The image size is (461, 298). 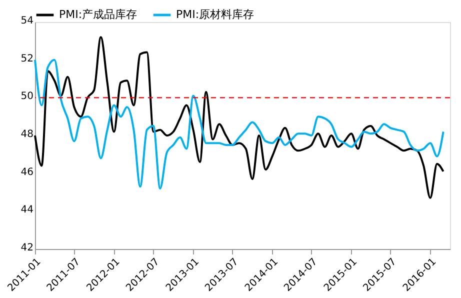 I want to click on y-tick-label: 42, so click(x=27, y=248).